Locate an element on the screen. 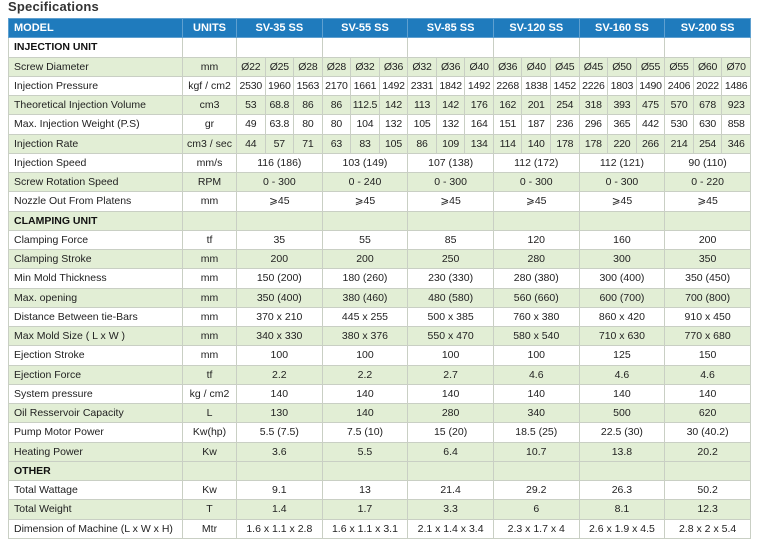  value-cell: 29.2 is located at coordinates (536, 490).